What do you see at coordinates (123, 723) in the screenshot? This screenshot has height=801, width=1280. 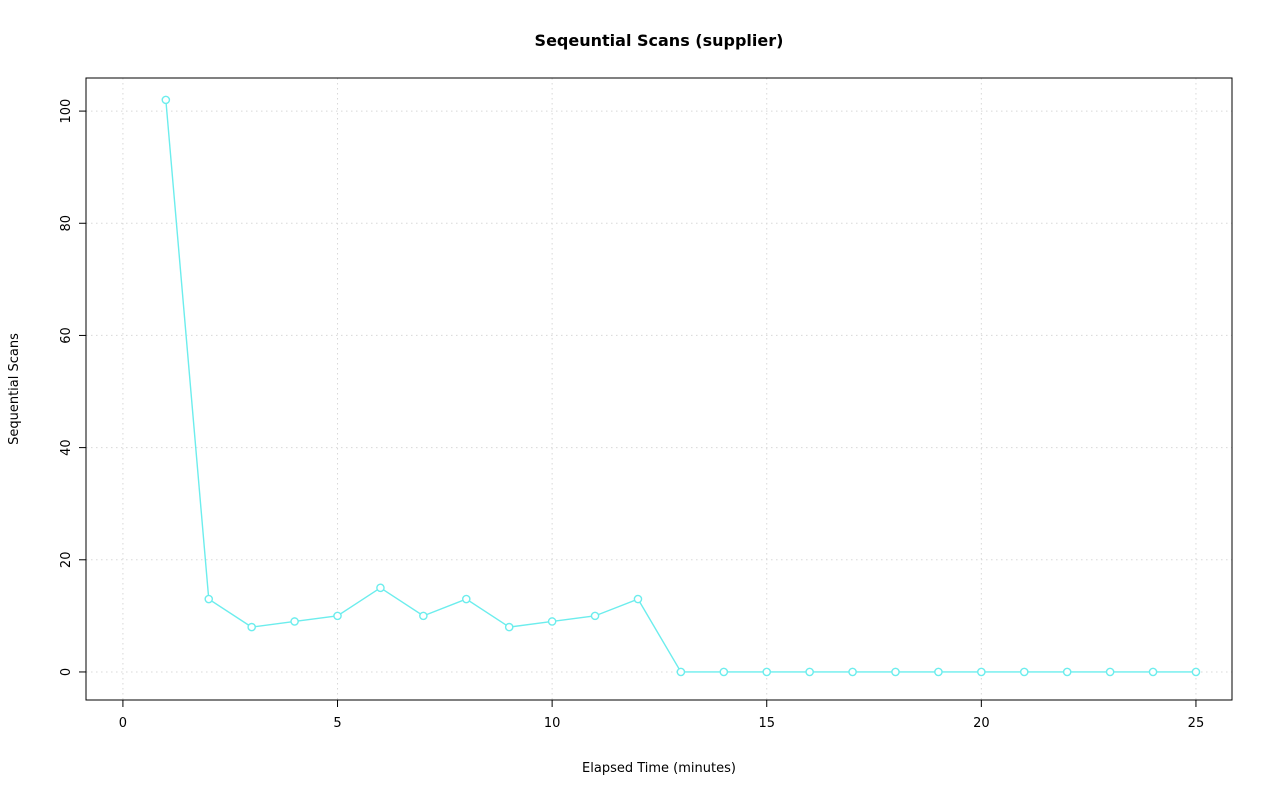 I see `x-tick-label: 0` at bounding box center [123, 723].